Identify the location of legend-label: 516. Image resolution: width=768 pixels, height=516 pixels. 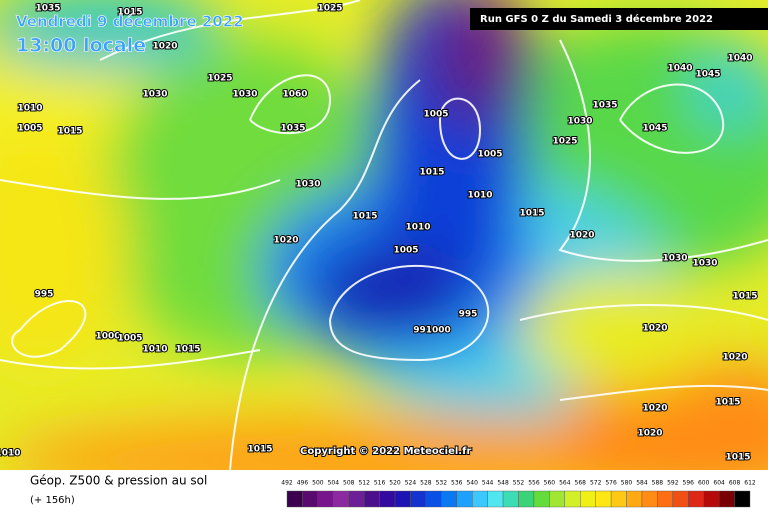
(380, 483).